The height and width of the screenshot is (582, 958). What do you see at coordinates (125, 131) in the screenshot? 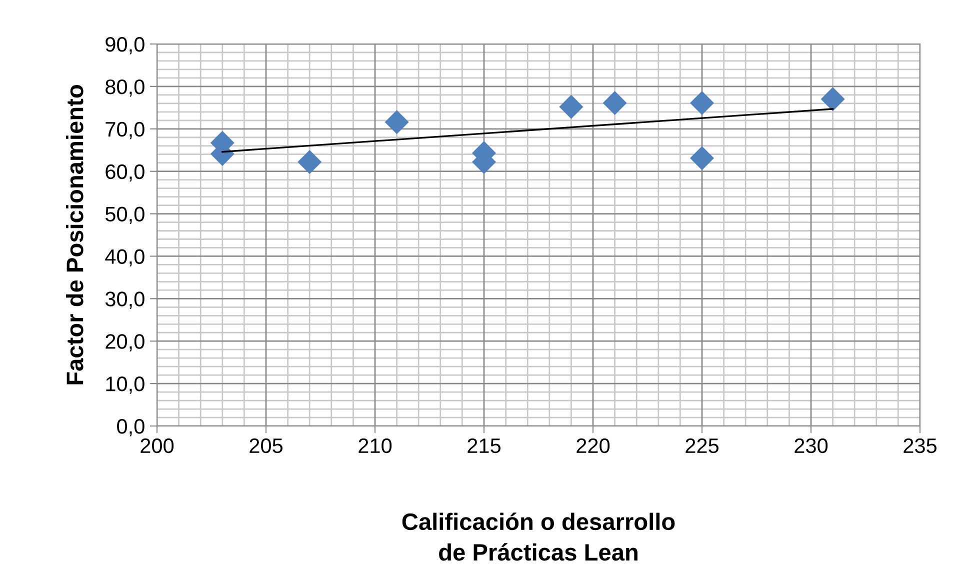
I see `y-tick-label: 70,0` at bounding box center [125, 131].